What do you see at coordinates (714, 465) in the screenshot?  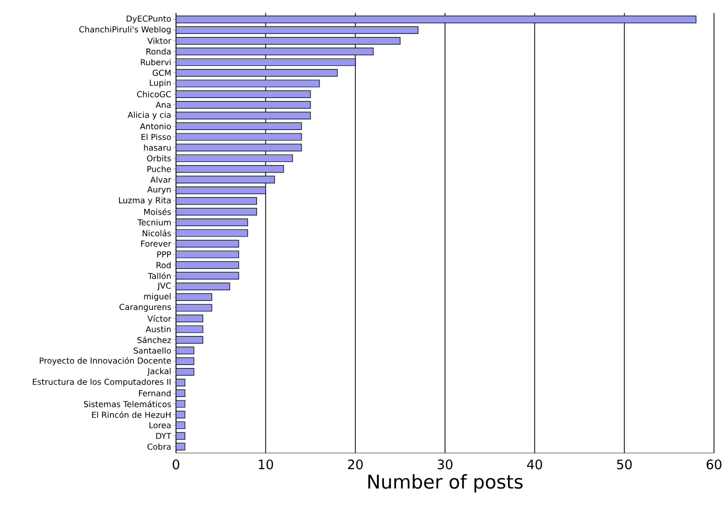 I see `x-tick-label: 60` at bounding box center [714, 465].